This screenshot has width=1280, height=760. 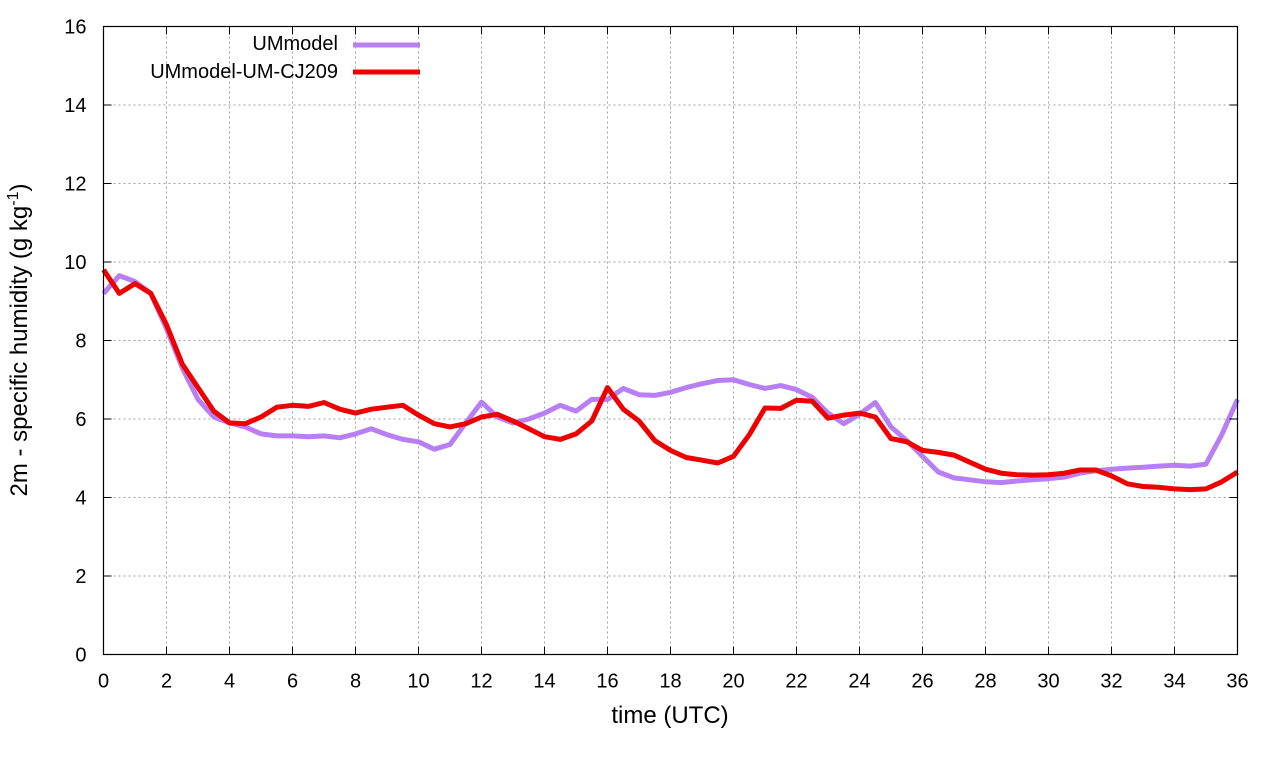 What do you see at coordinates (1237, 682) in the screenshot?
I see `x-tick-label: 36` at bounding box center [1237, 682].